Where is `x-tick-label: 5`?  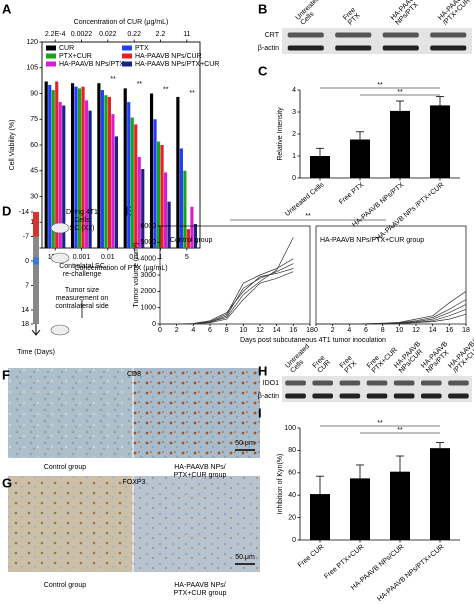
x-tick-label: 5 is located at coordinates (187, 257).